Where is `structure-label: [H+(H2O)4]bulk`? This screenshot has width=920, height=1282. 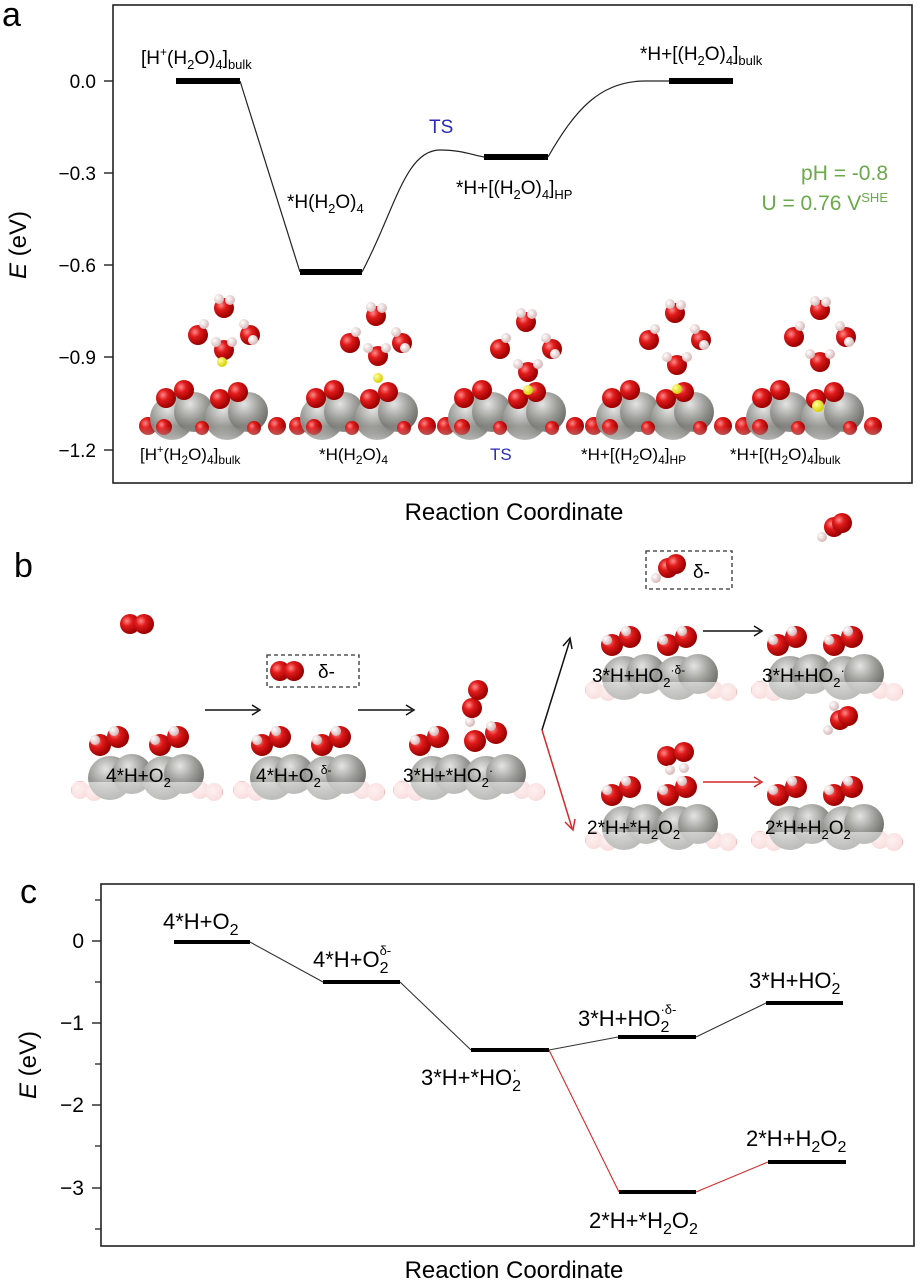
structure-label: [H+(H2O)4]bulk is located at coordinates (190, 455).